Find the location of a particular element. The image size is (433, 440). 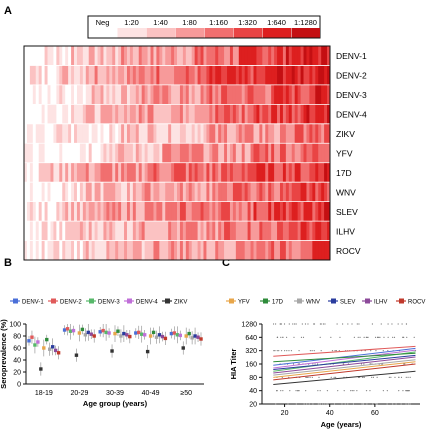

legend-marker is located at coordinates (231, 301).